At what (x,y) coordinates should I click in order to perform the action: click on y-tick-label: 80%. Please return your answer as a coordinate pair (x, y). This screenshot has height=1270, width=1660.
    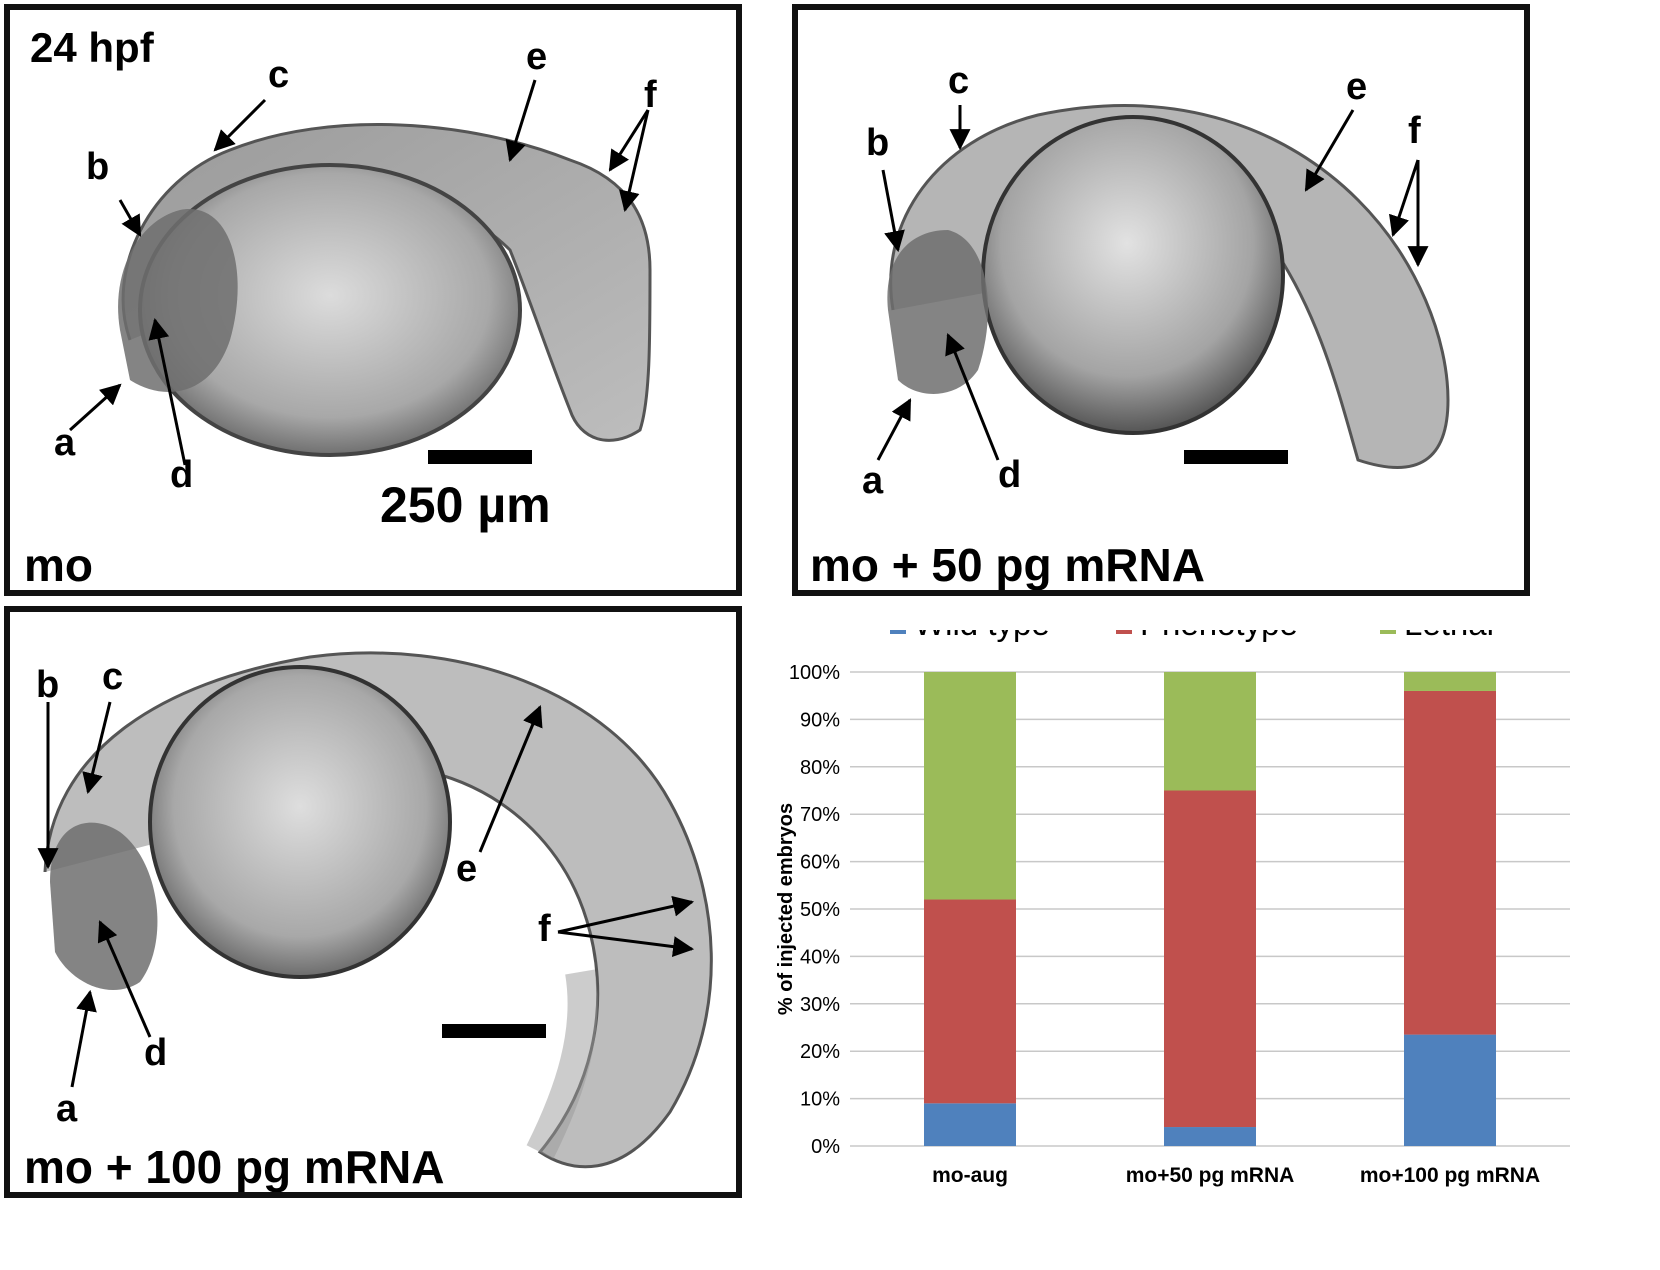
    Looking at the image, I should click on (820, 768).